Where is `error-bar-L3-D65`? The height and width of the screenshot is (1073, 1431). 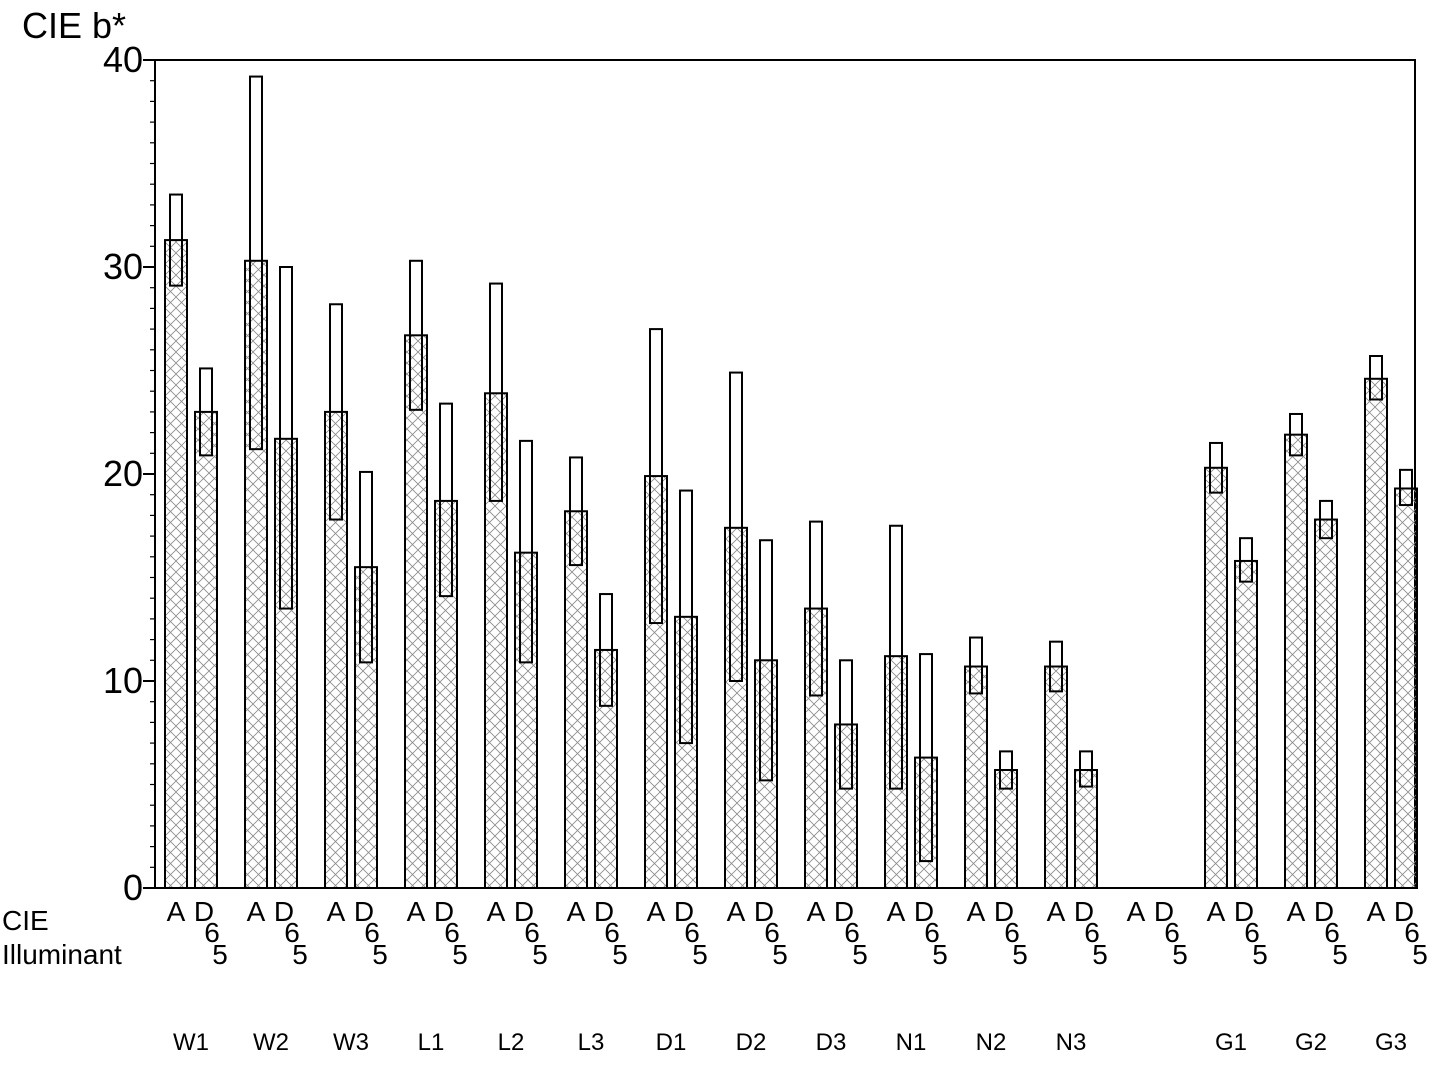 error-bar-L3-D65 is located at coordinates (606, 650).